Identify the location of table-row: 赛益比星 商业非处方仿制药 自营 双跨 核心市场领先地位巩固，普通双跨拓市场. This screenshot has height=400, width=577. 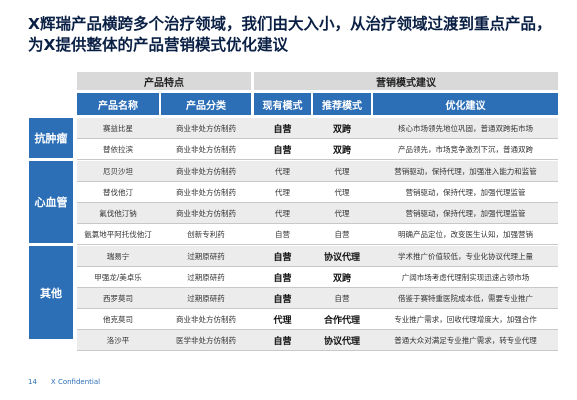
(317, 128).